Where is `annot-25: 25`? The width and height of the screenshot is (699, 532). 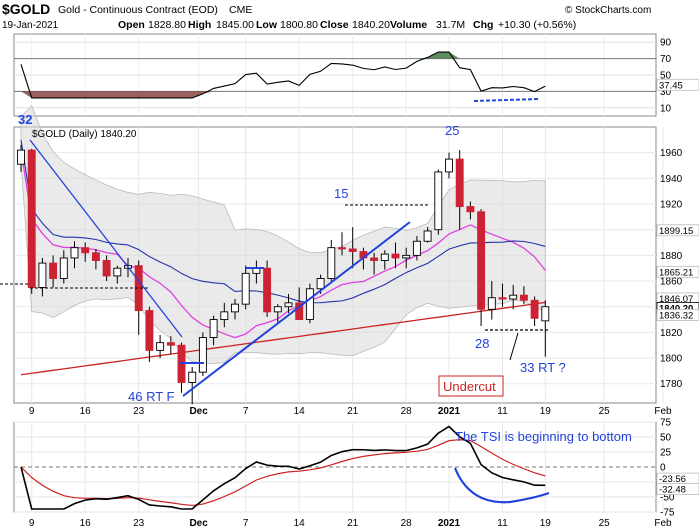
annot-25: 25 is located at coordinates (452, 130).